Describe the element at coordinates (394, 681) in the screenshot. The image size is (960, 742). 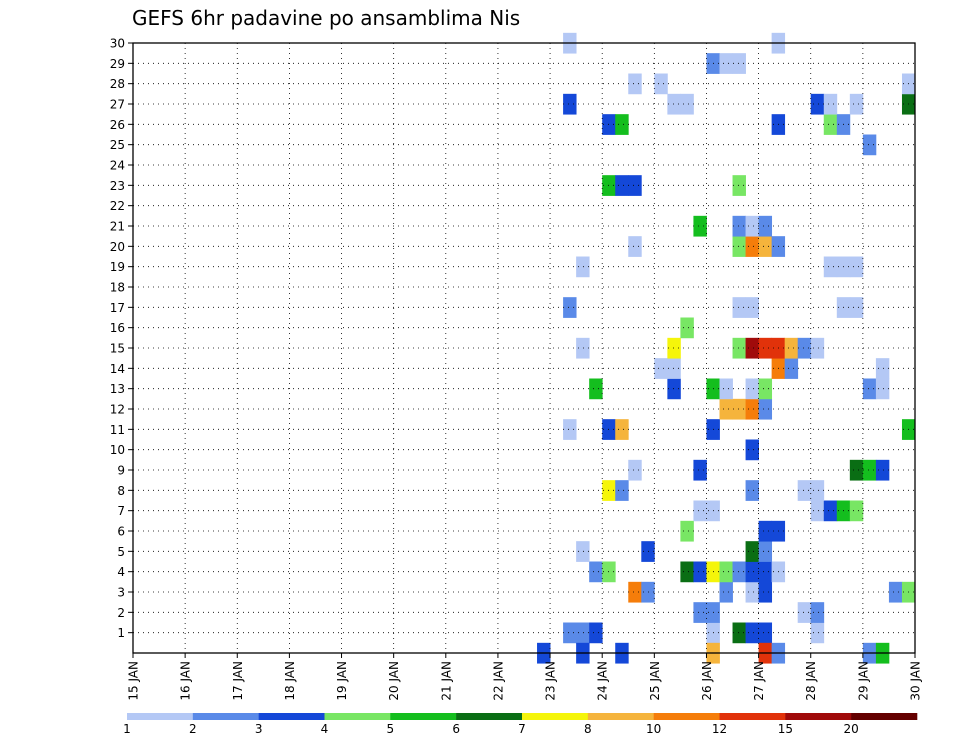
I see `x-tick-label: 20 JAN` at that location.